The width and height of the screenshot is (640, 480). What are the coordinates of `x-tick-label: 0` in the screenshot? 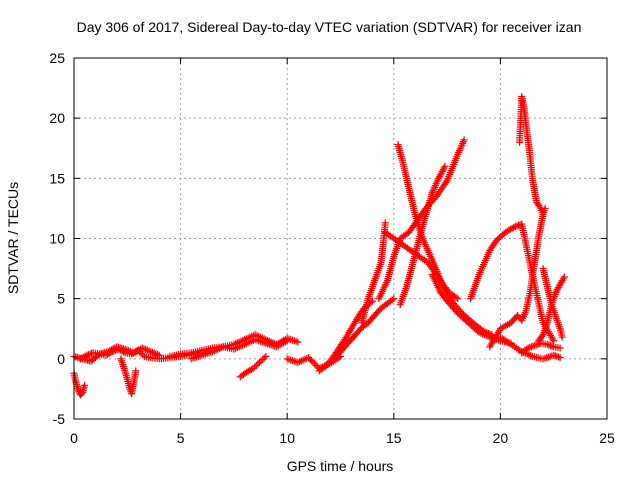 It's located at (74, 438).